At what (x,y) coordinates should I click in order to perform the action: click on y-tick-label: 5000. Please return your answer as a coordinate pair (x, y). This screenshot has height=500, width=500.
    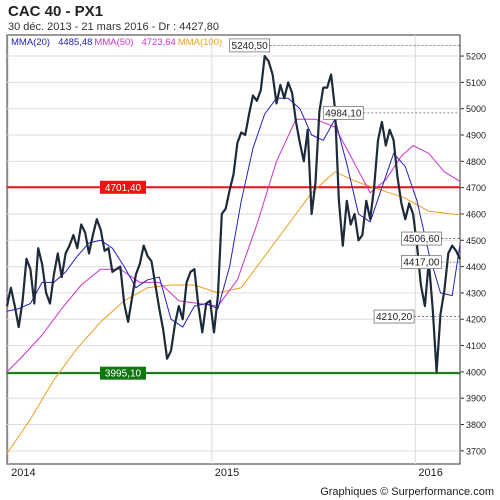
    Looking at the image, I should click on (476, 109).